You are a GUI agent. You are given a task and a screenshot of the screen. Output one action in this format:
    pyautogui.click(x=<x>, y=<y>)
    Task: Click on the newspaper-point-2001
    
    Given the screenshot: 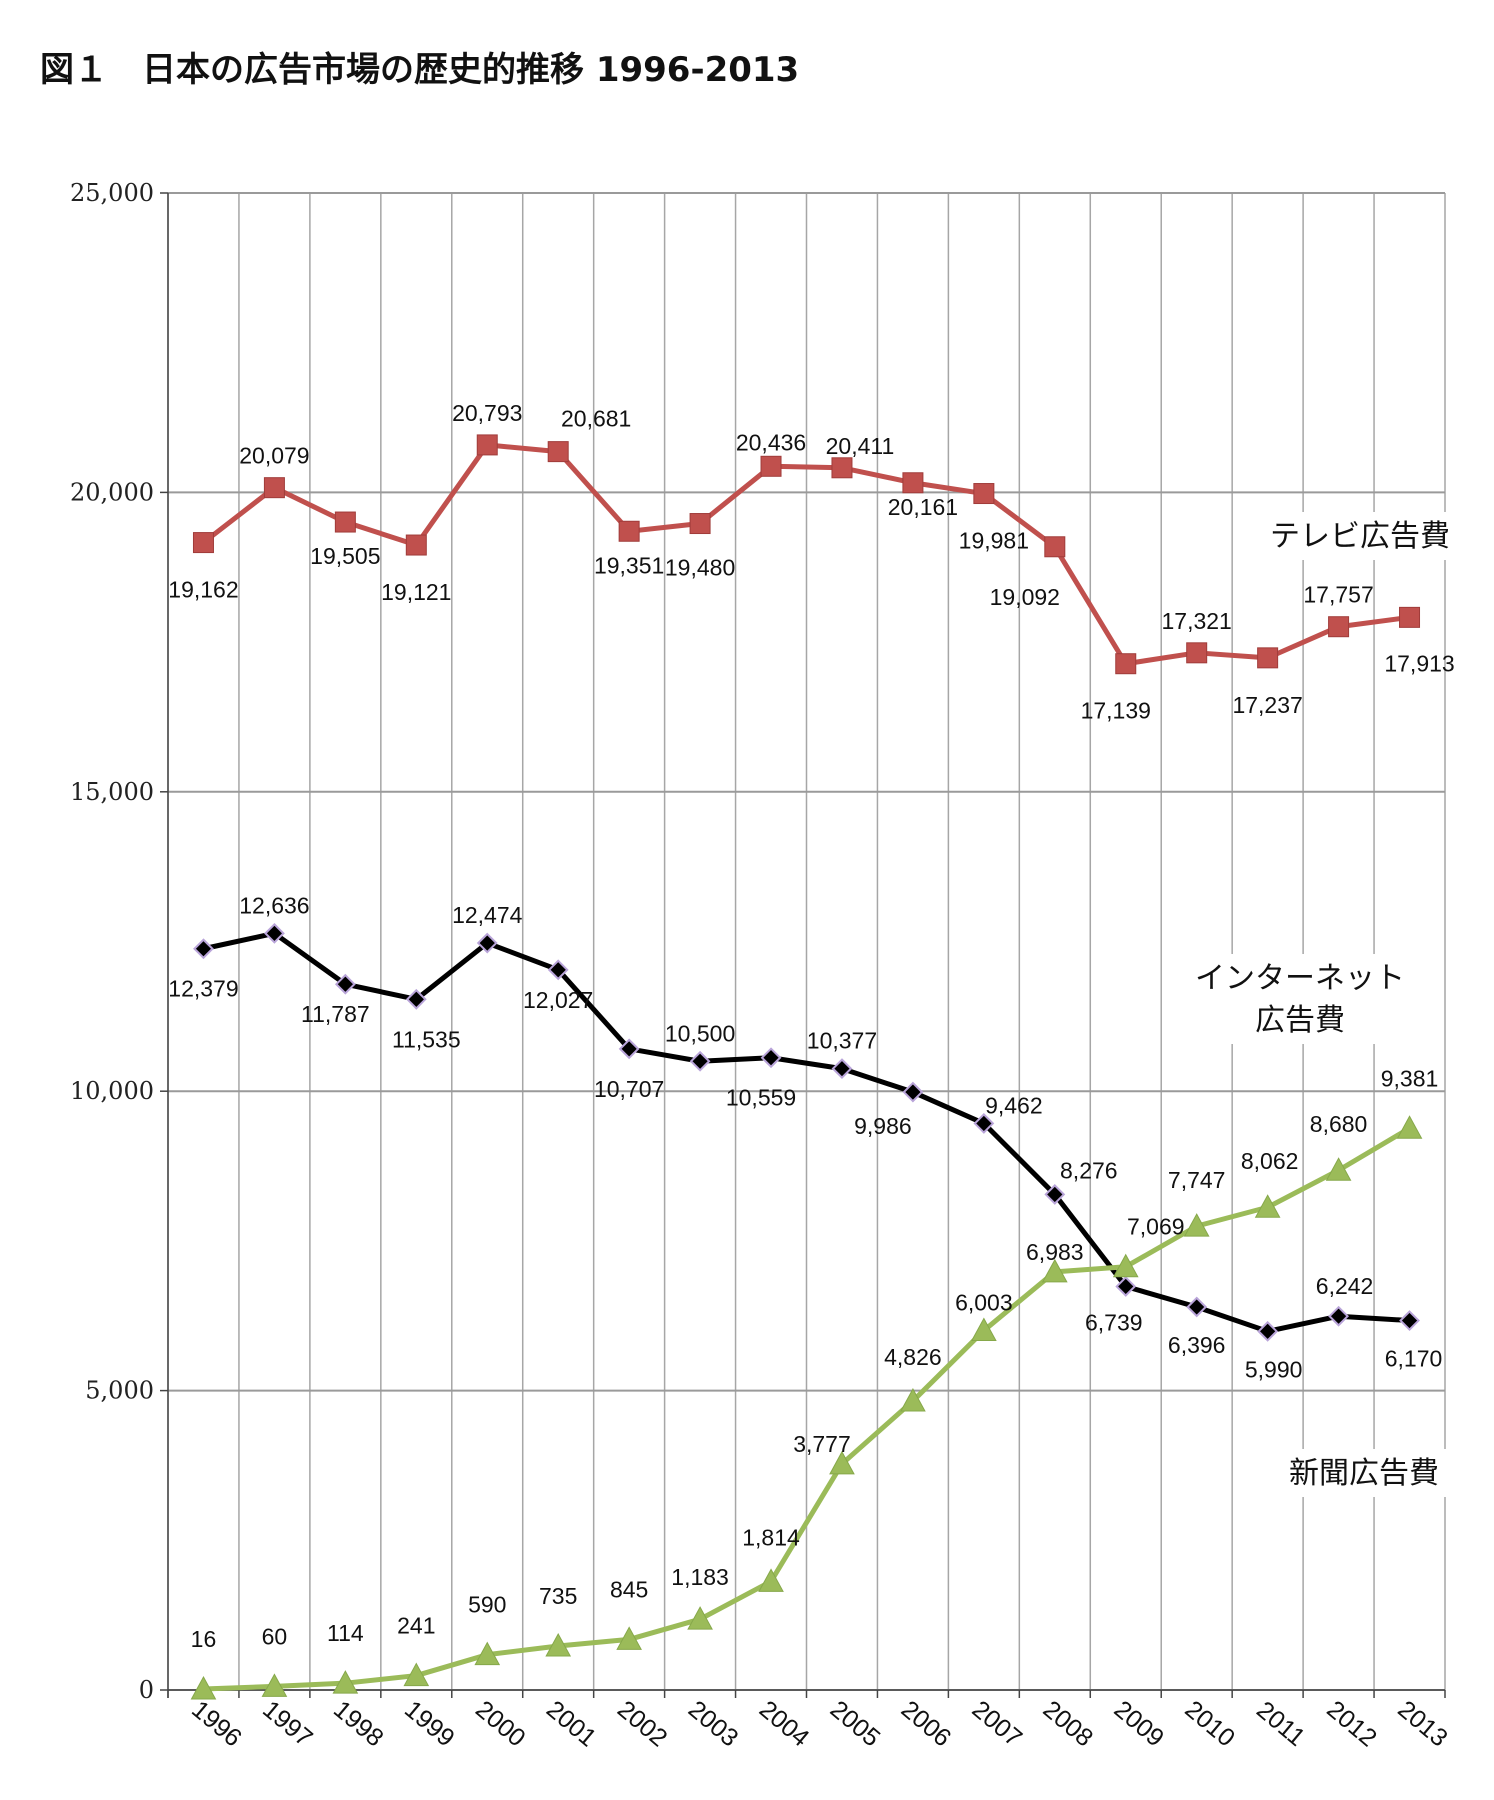 What is the action you would take?
    pyautogui.click(x=558, y=970)
    